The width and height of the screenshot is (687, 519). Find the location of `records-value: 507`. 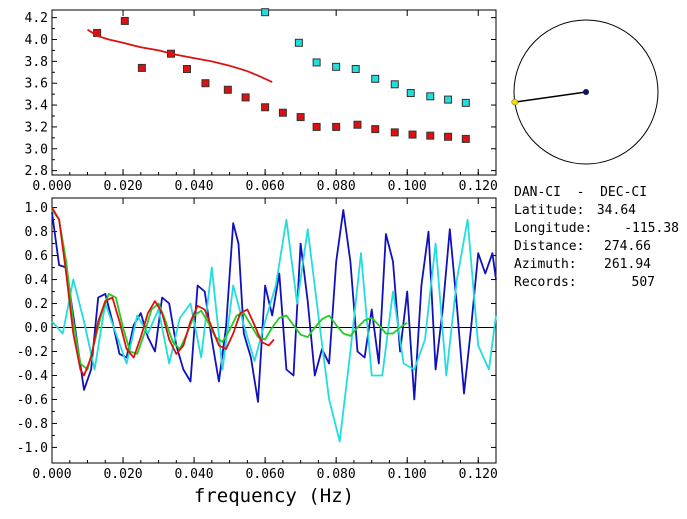

records-value: 507 is located at coordinates (643, 282).